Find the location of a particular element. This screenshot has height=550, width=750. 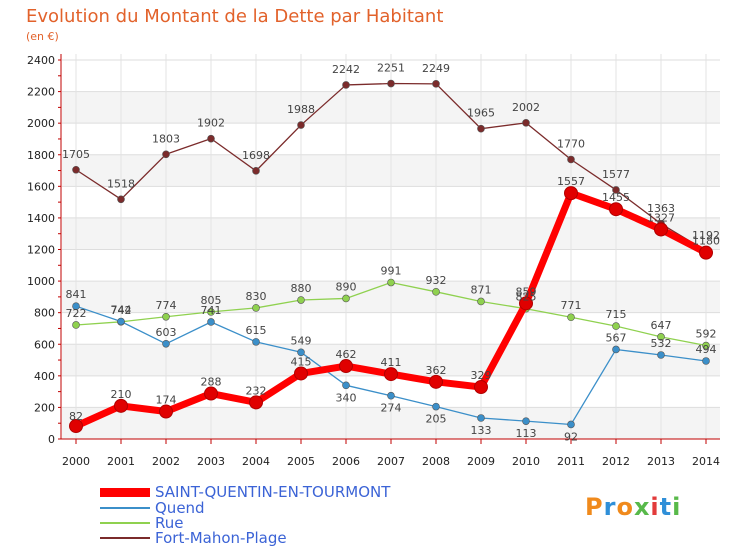

data-label-rue: 880 is located at coordinates (301, 288).